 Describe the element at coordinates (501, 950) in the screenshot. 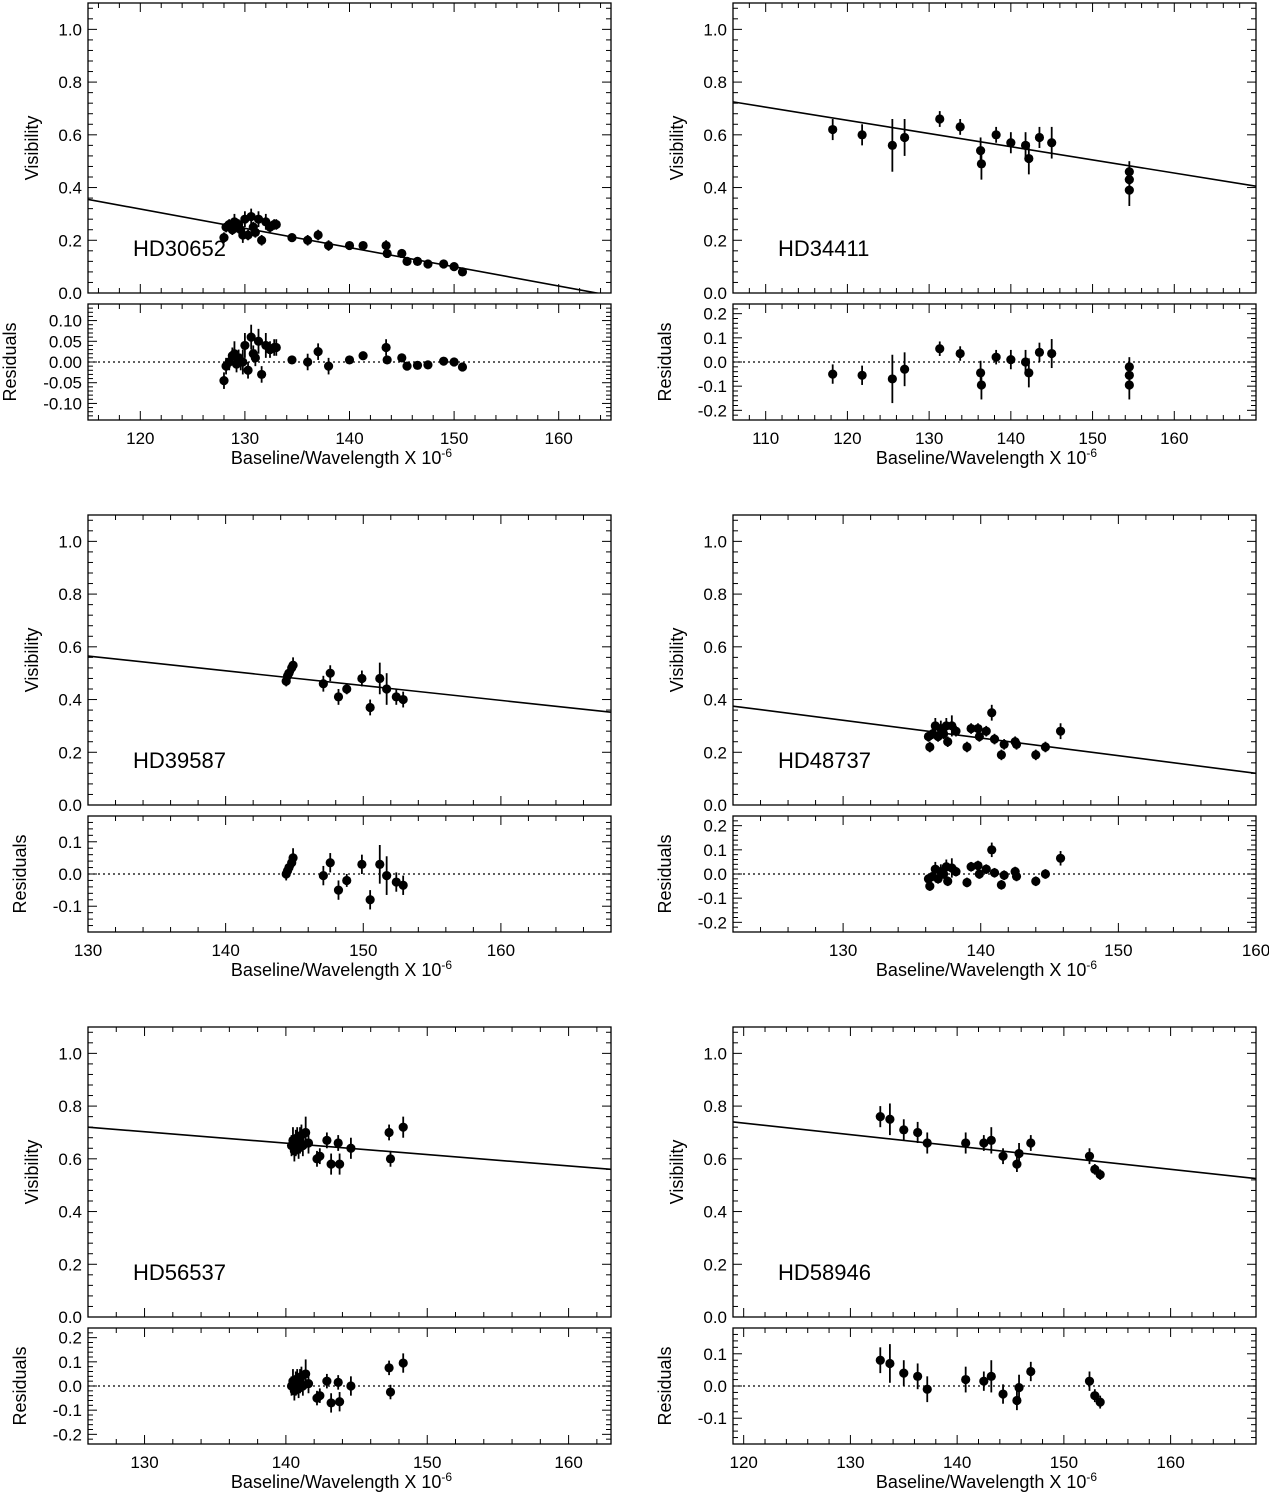

I see `x-tick-label: 160` at that location.